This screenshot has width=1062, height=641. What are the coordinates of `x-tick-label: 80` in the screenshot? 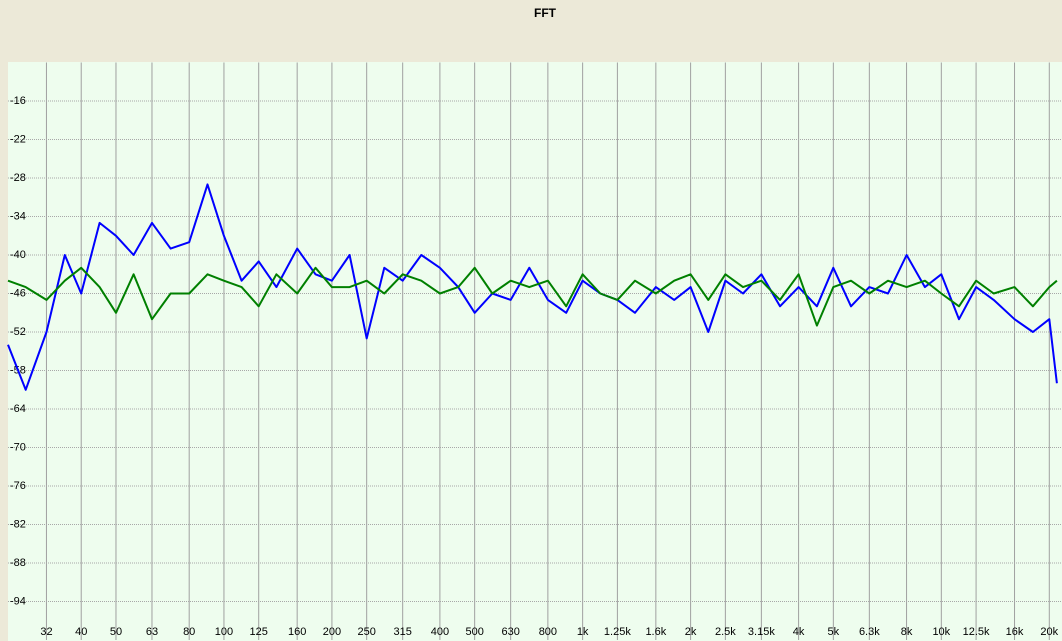 It's located at (189, 632).